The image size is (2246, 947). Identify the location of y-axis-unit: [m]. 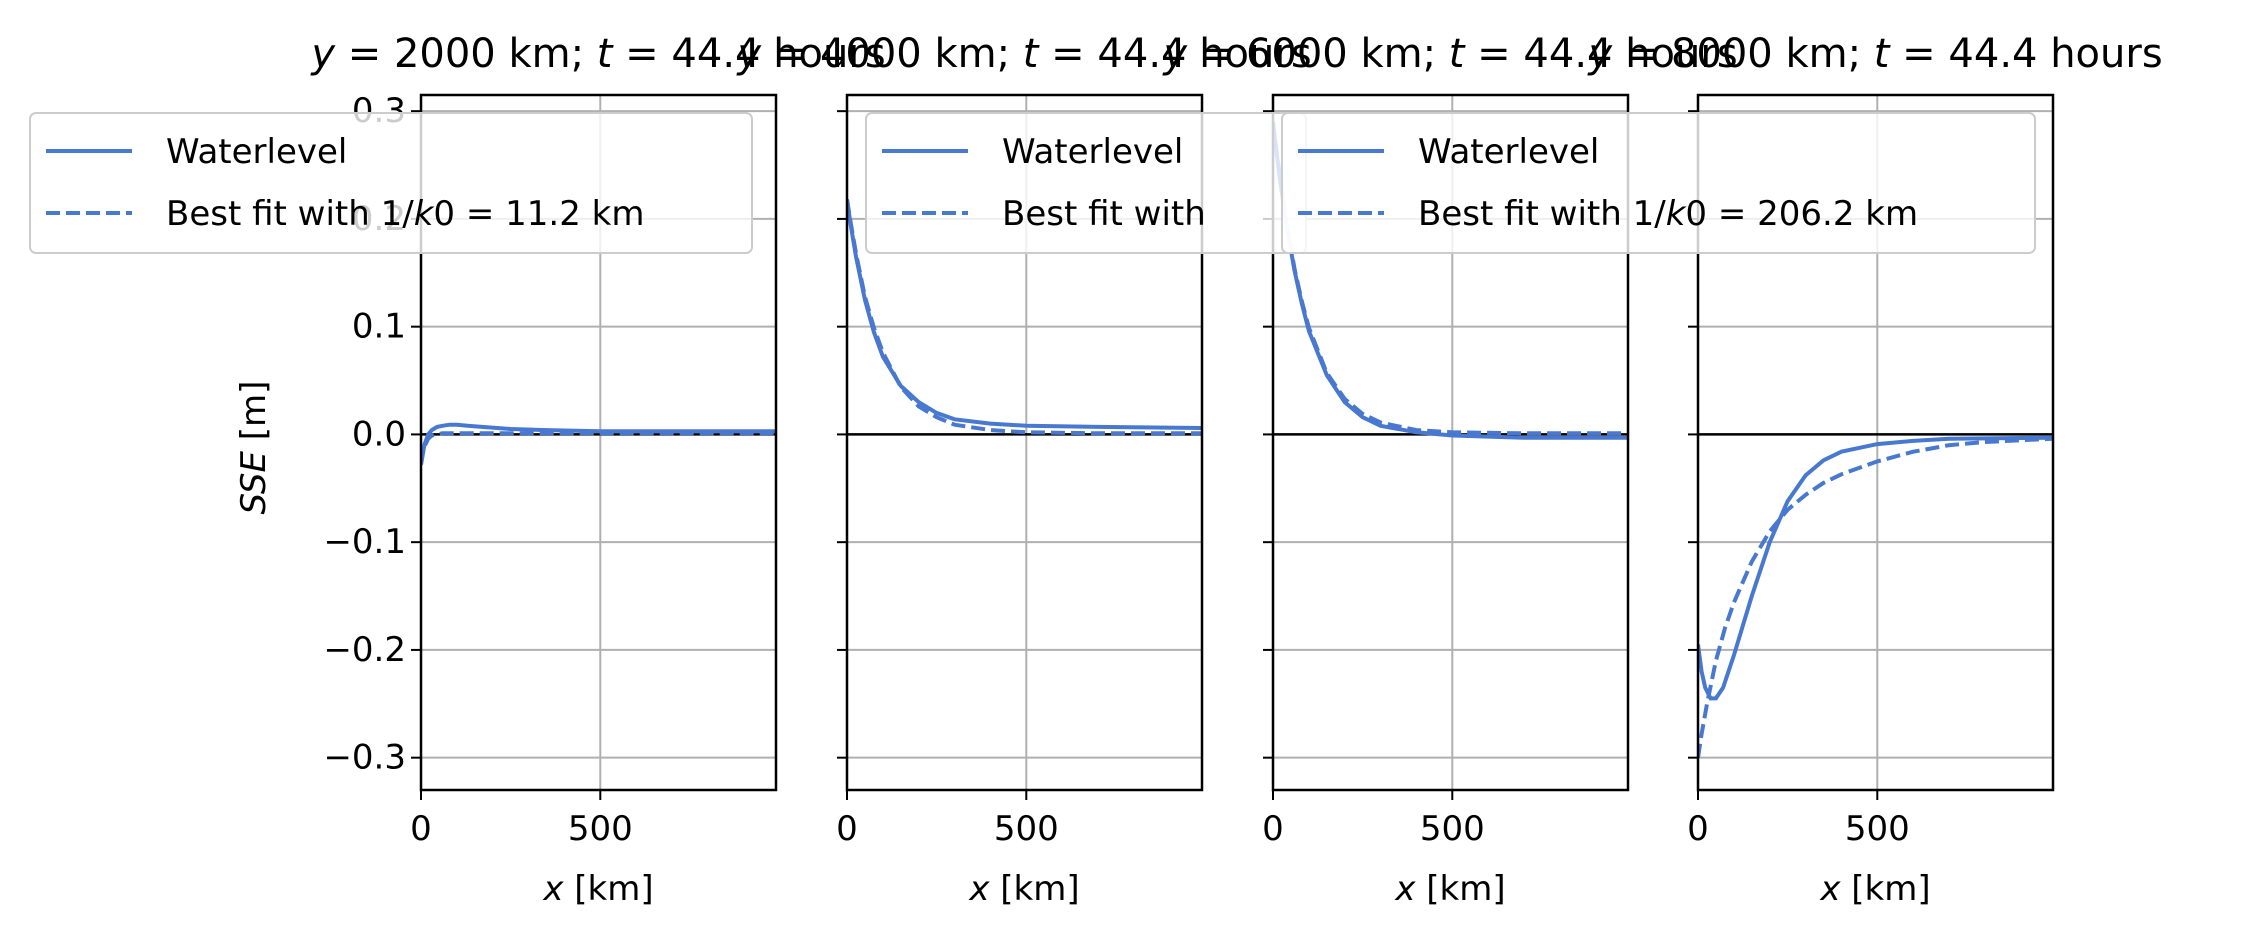
(254, 416).